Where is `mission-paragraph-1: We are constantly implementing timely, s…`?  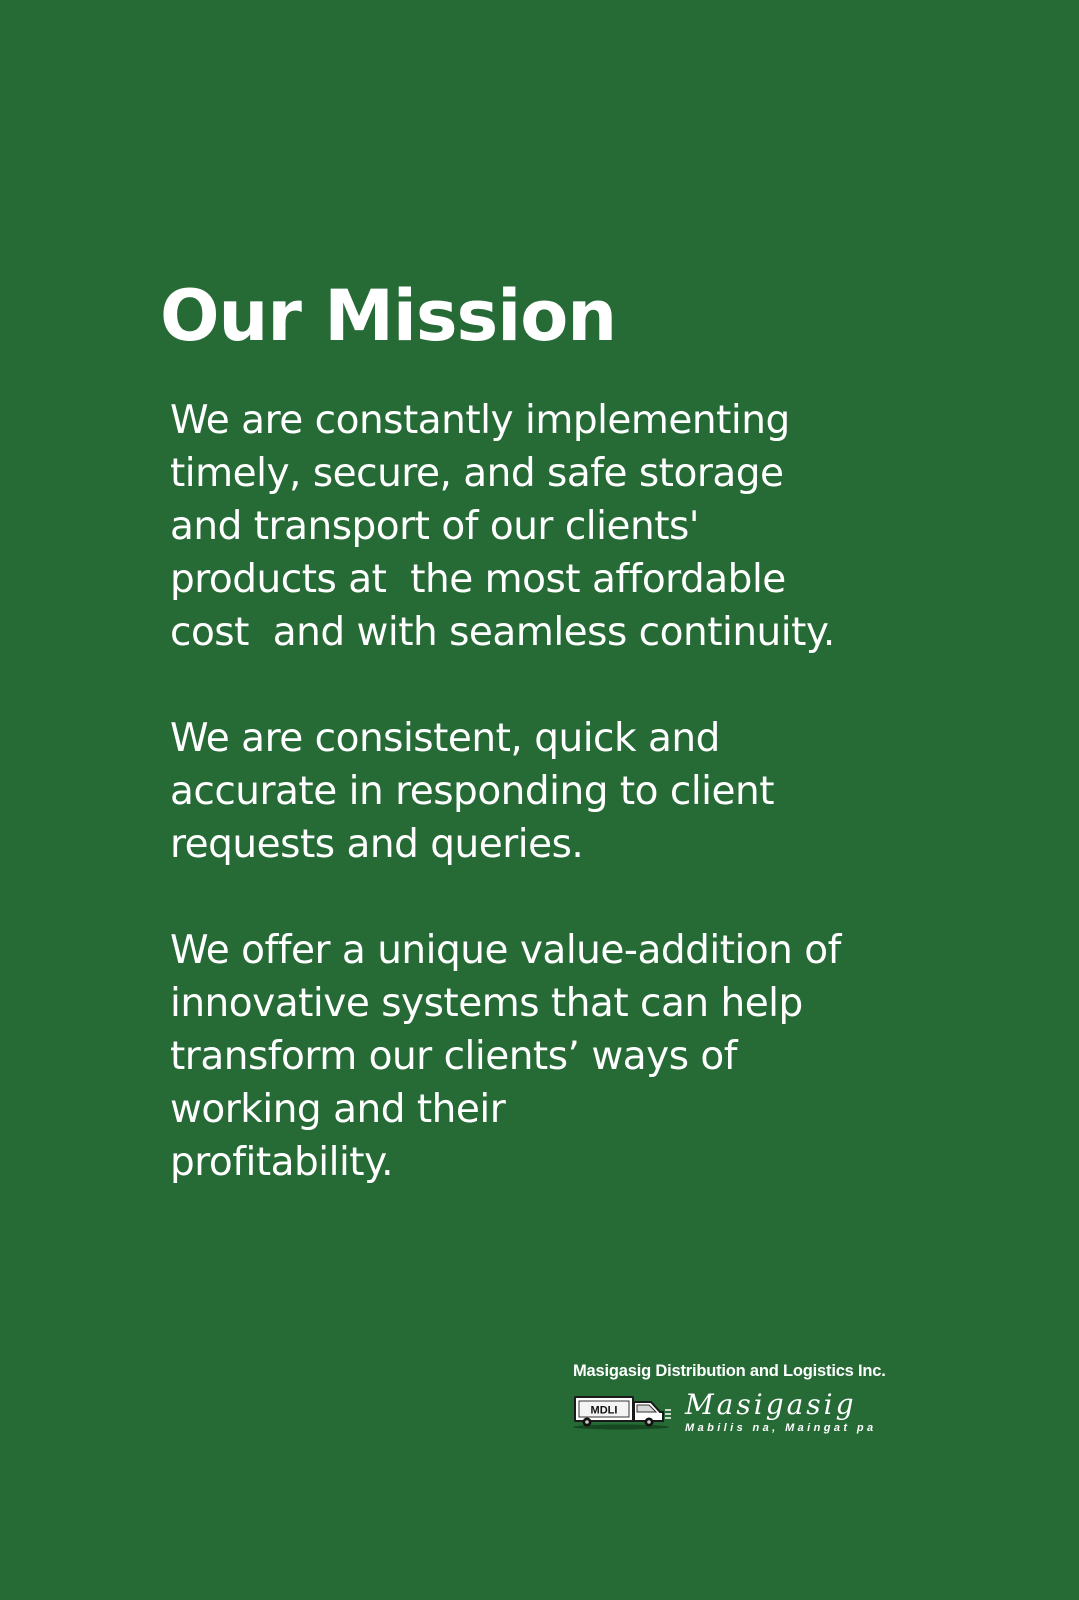
mission-paragraph-1: We are constantly implementing timely, s… is located at coordinates (610, 526).